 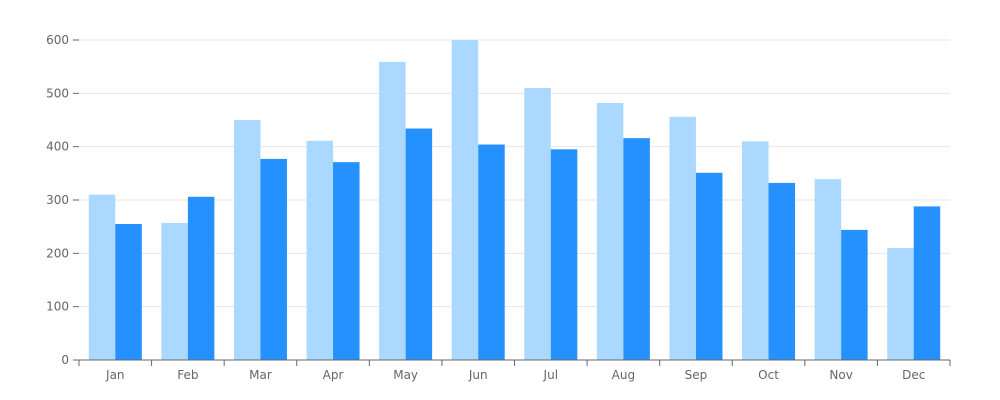 What do you see at coordinates (913, 375) in the screenshot?
I see `x-tick-label: Dec` at bounding box center [913, 375].